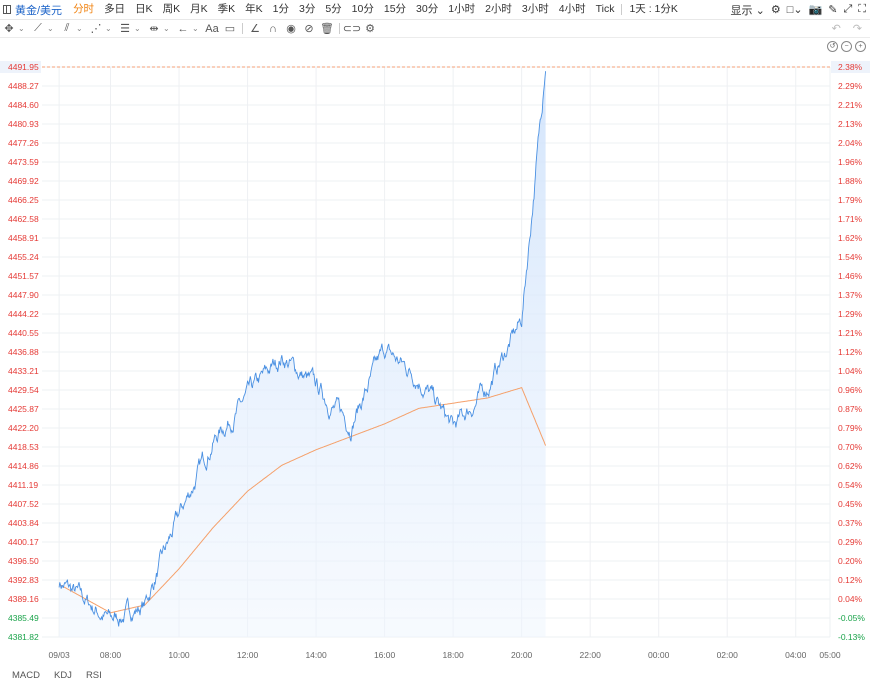  I want to click on y-tick-right: 1.04%, so click(850, 371).